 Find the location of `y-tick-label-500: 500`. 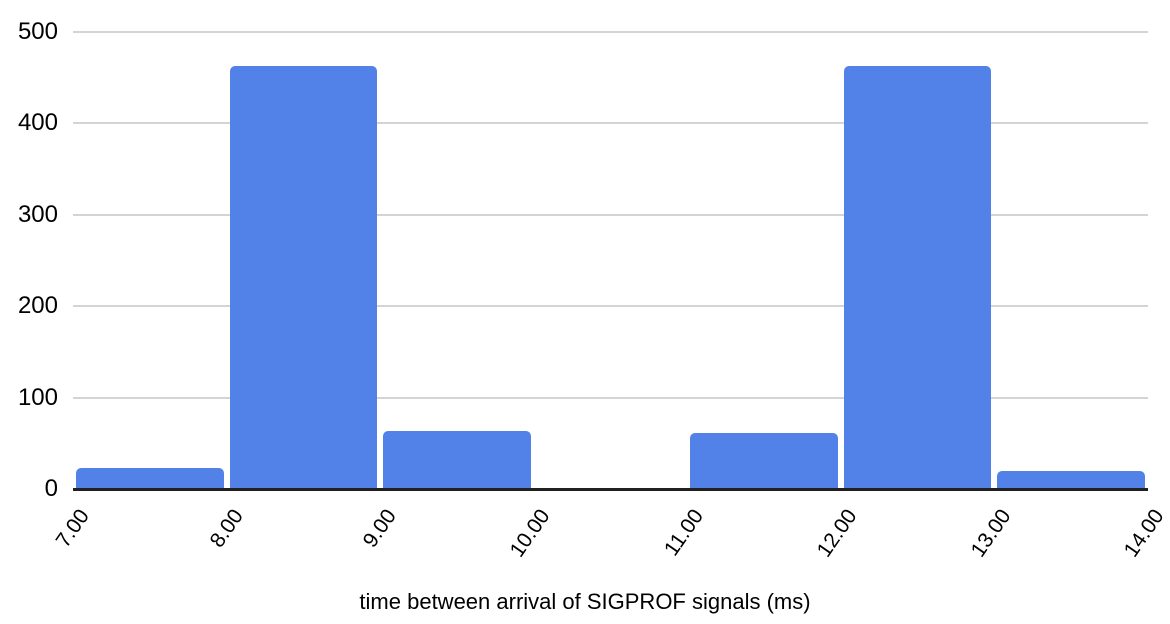

y-tick-label-500: 500 is located at coordinates (37, 31).